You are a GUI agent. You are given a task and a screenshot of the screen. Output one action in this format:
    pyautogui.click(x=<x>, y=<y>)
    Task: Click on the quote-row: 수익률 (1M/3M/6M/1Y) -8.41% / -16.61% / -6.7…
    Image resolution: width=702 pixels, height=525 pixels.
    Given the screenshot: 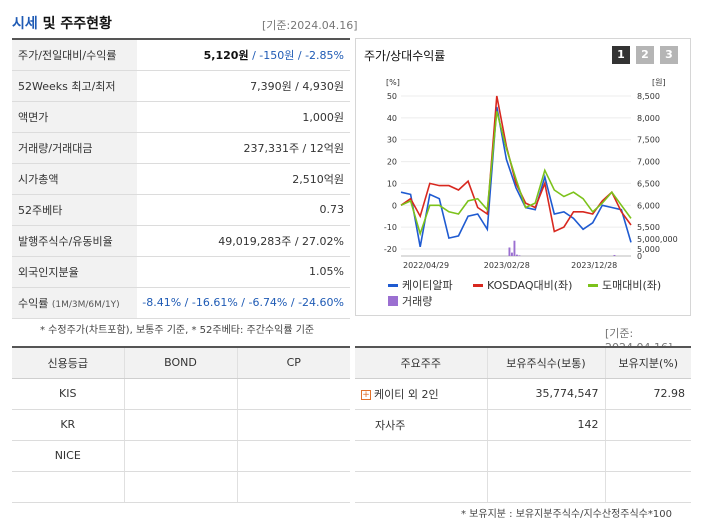 What is the action you would take?
    pyautogui.click(x=181, y=302)
    